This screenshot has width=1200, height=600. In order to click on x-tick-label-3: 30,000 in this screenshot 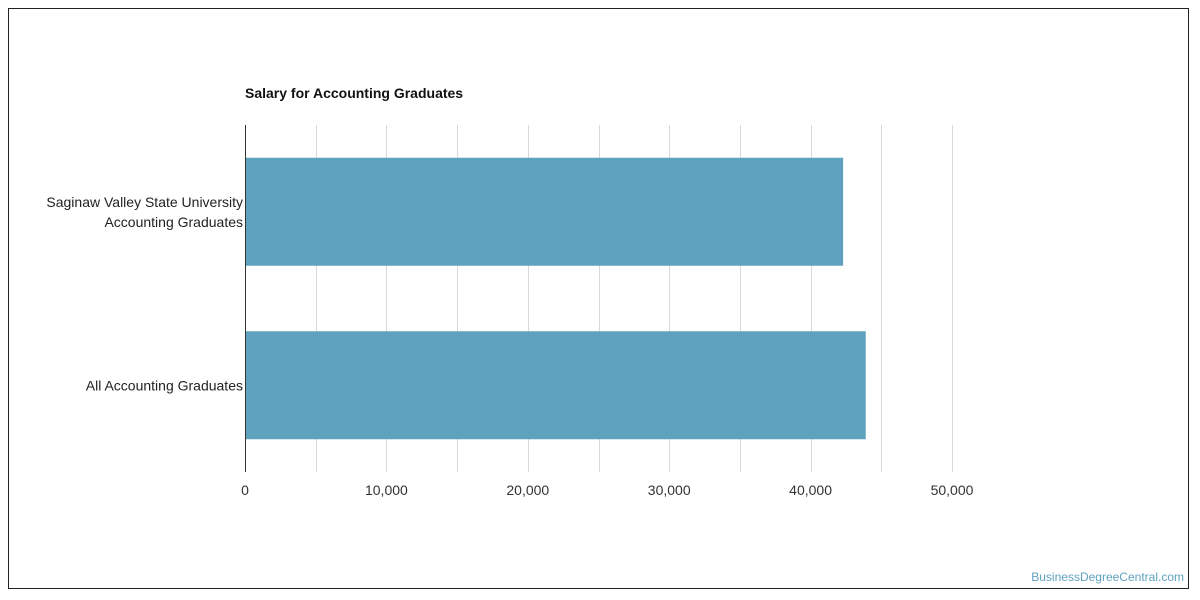, I will do `click(669, 490)`.